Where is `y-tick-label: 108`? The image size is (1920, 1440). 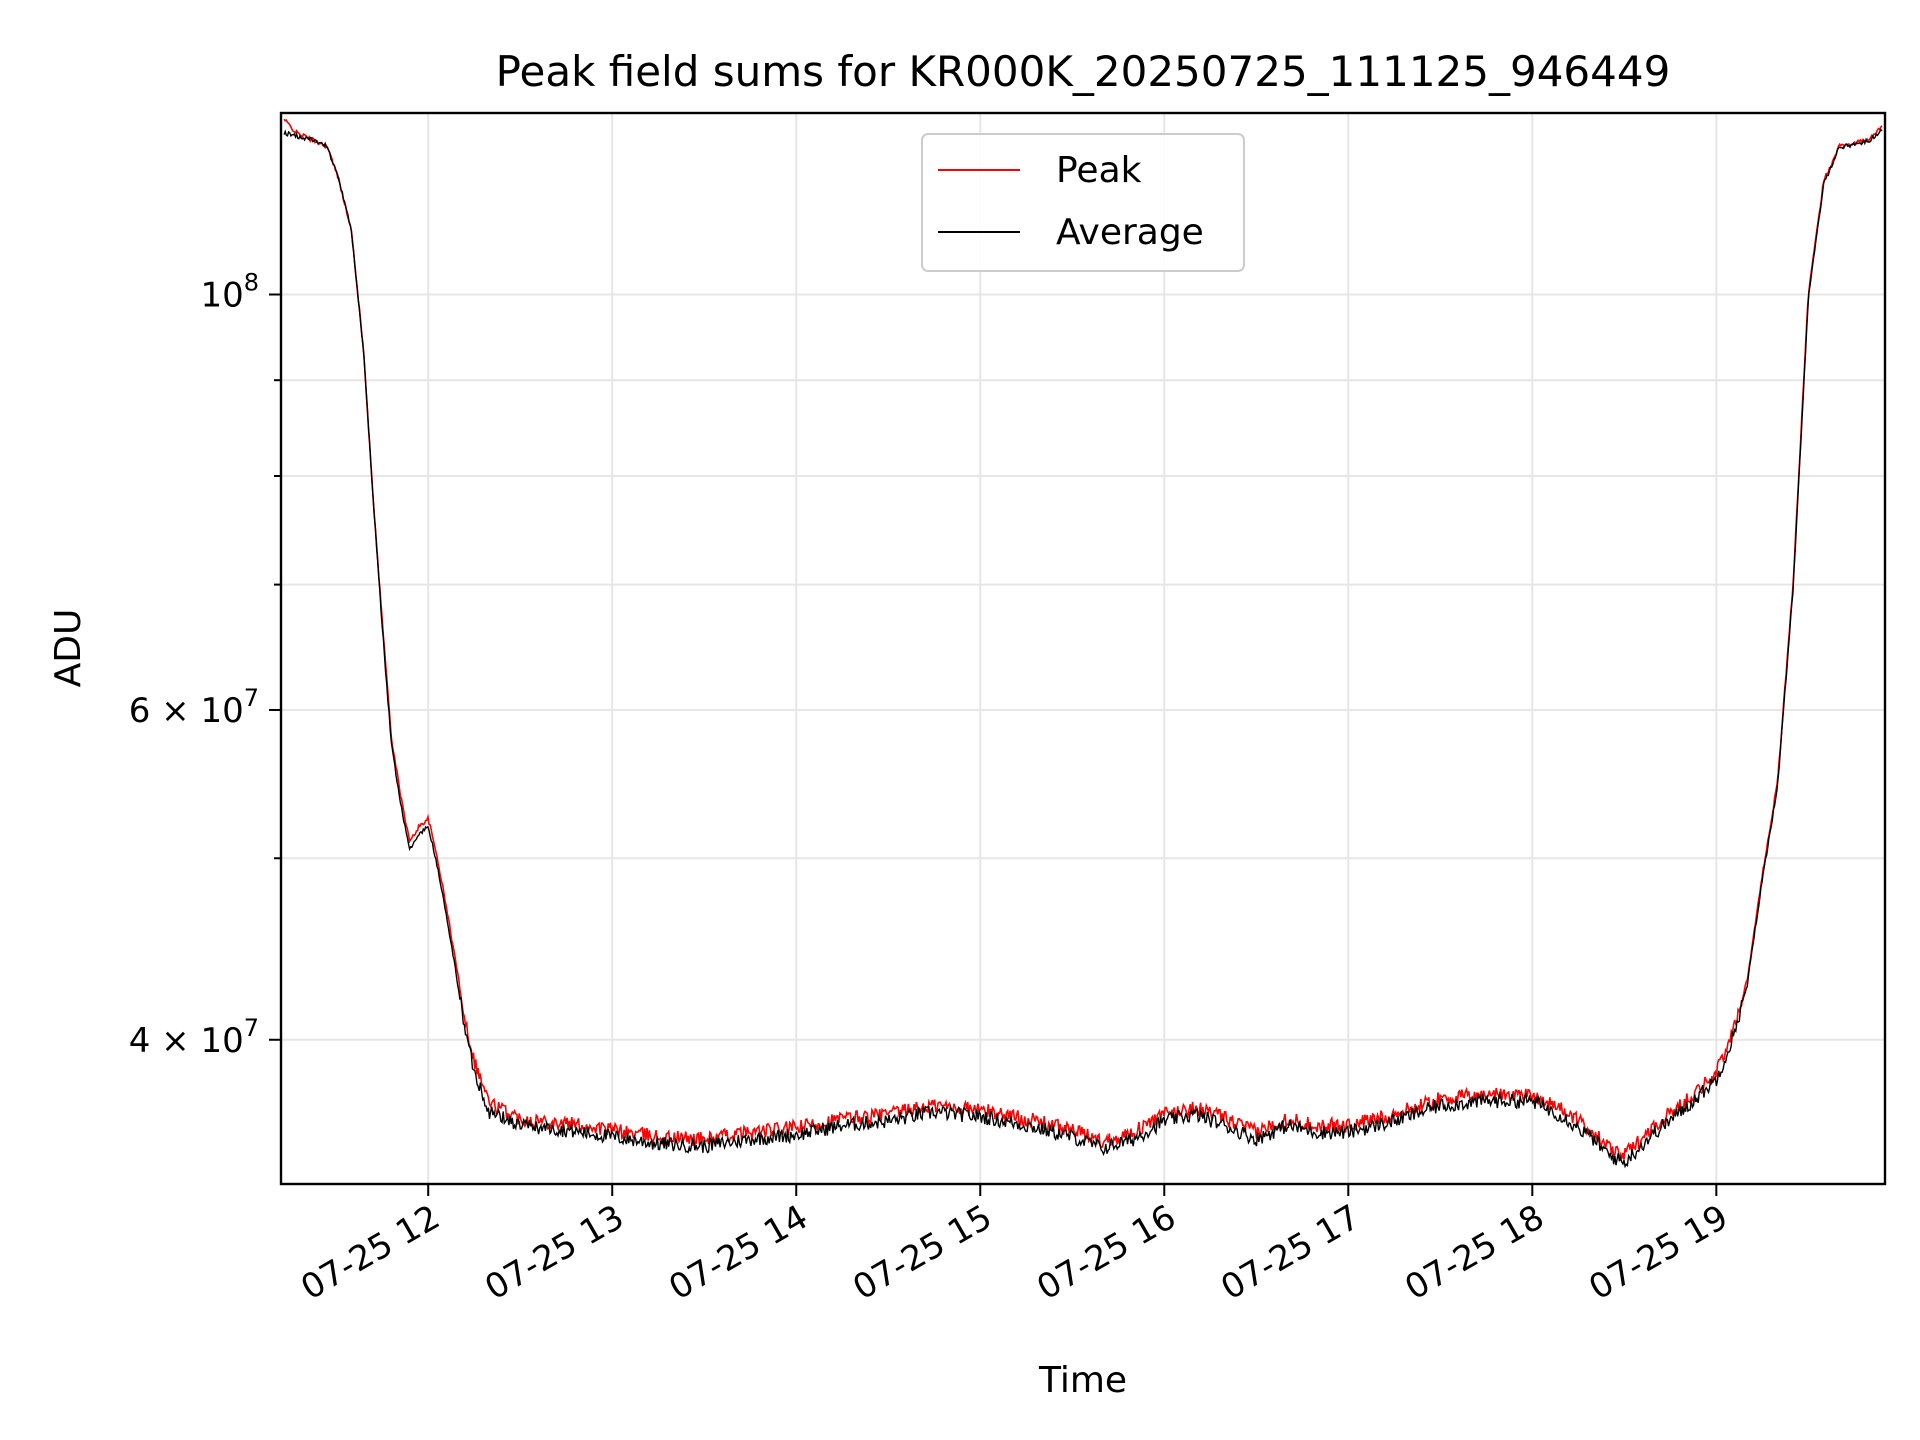 y-tick-label: 108 is located at coordinates (229, 291).